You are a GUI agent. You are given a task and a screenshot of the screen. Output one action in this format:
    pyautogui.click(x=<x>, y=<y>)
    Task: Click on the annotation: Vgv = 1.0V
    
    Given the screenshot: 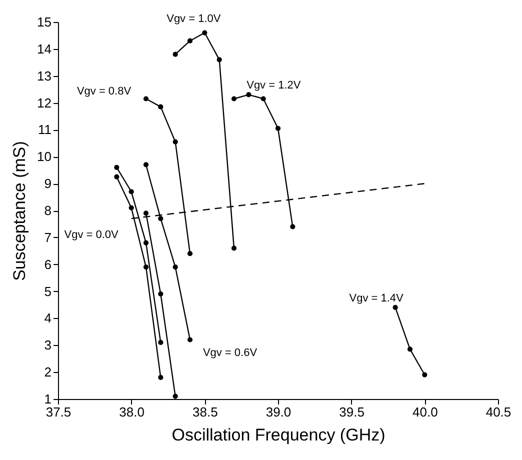 What is the action you would take?
    pyautogui.click(x=194, y=18)
    